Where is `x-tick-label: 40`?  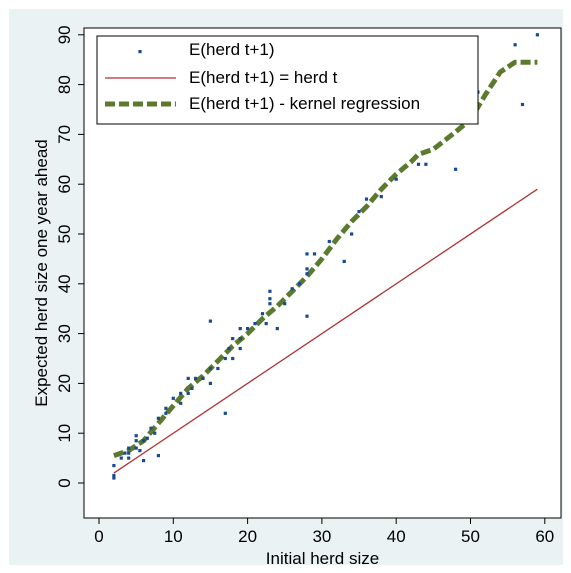
x-tick-label: 40 is located at coordinates (396, 536).